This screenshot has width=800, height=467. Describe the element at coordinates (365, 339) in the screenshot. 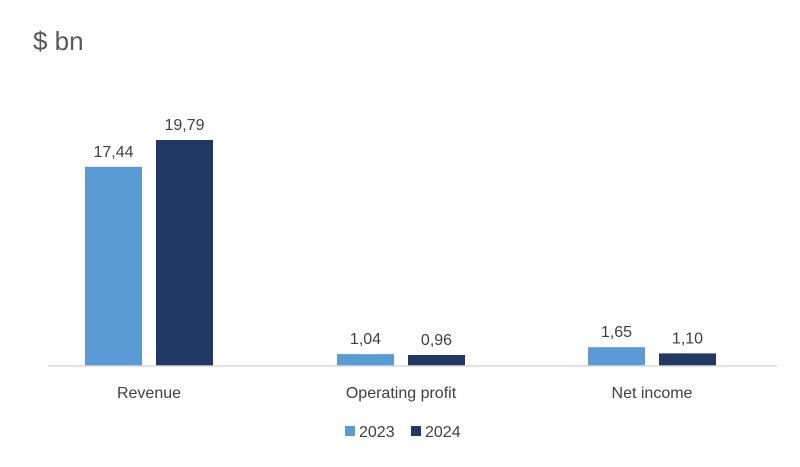

I see `data-label-operating-profit-2023: 1,04` at that location.